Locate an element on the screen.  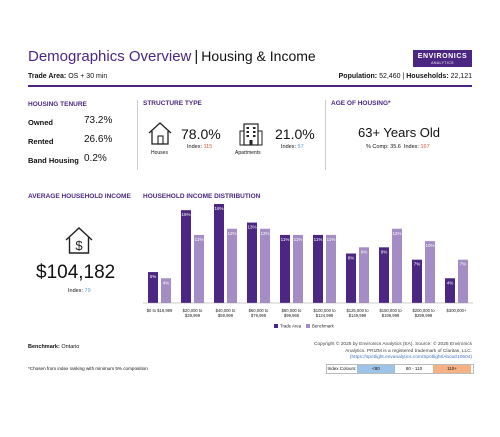
legend-low: <80 is located at coordinates (376, 369).